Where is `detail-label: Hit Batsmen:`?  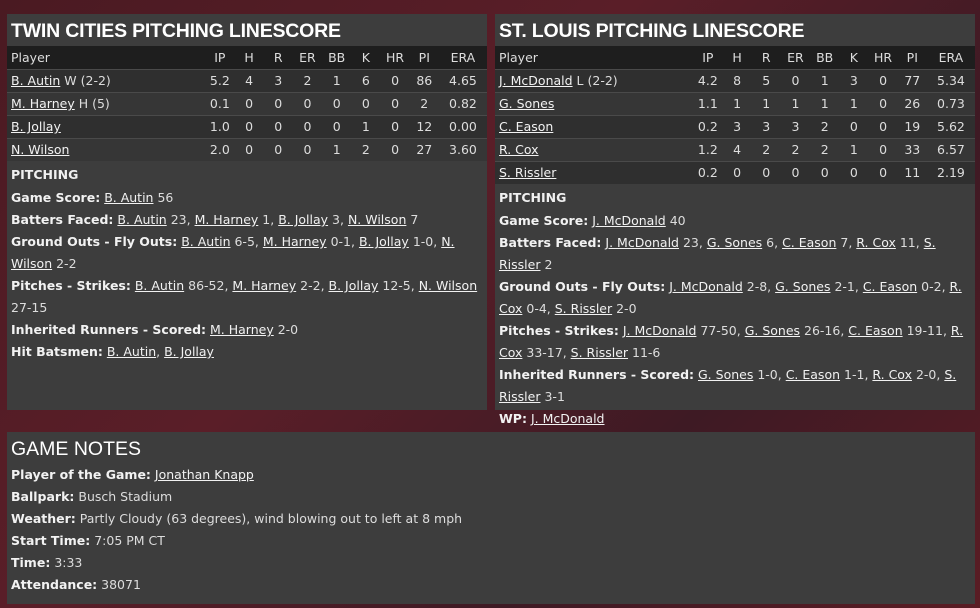 detail-label: Hit Batsmen: is located at coordinates (57, 351).